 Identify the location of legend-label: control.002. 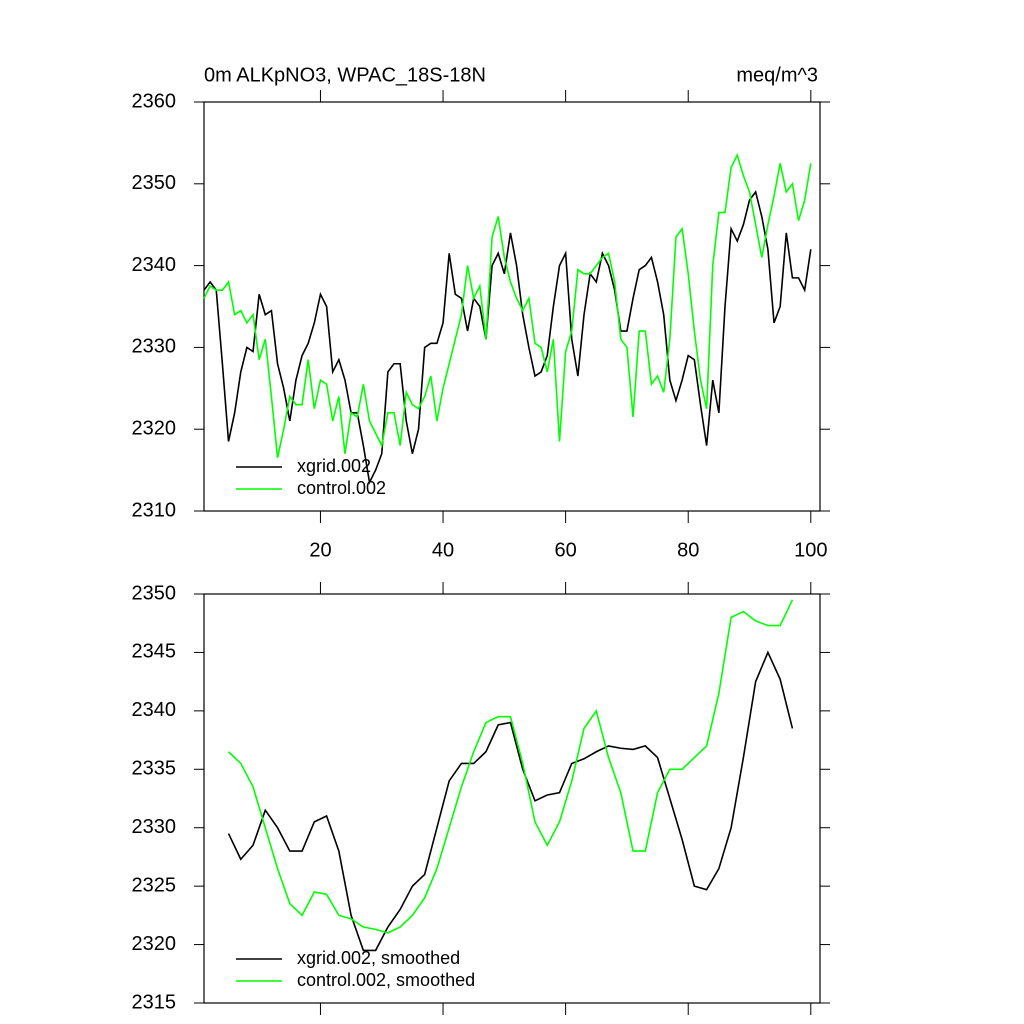
(341, 488).